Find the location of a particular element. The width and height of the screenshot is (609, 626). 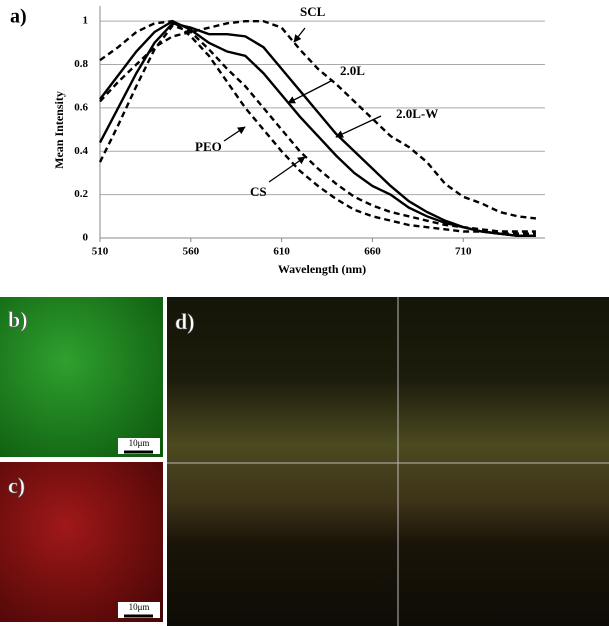

series-label: 2.0L is located at coordinates (352, 70).